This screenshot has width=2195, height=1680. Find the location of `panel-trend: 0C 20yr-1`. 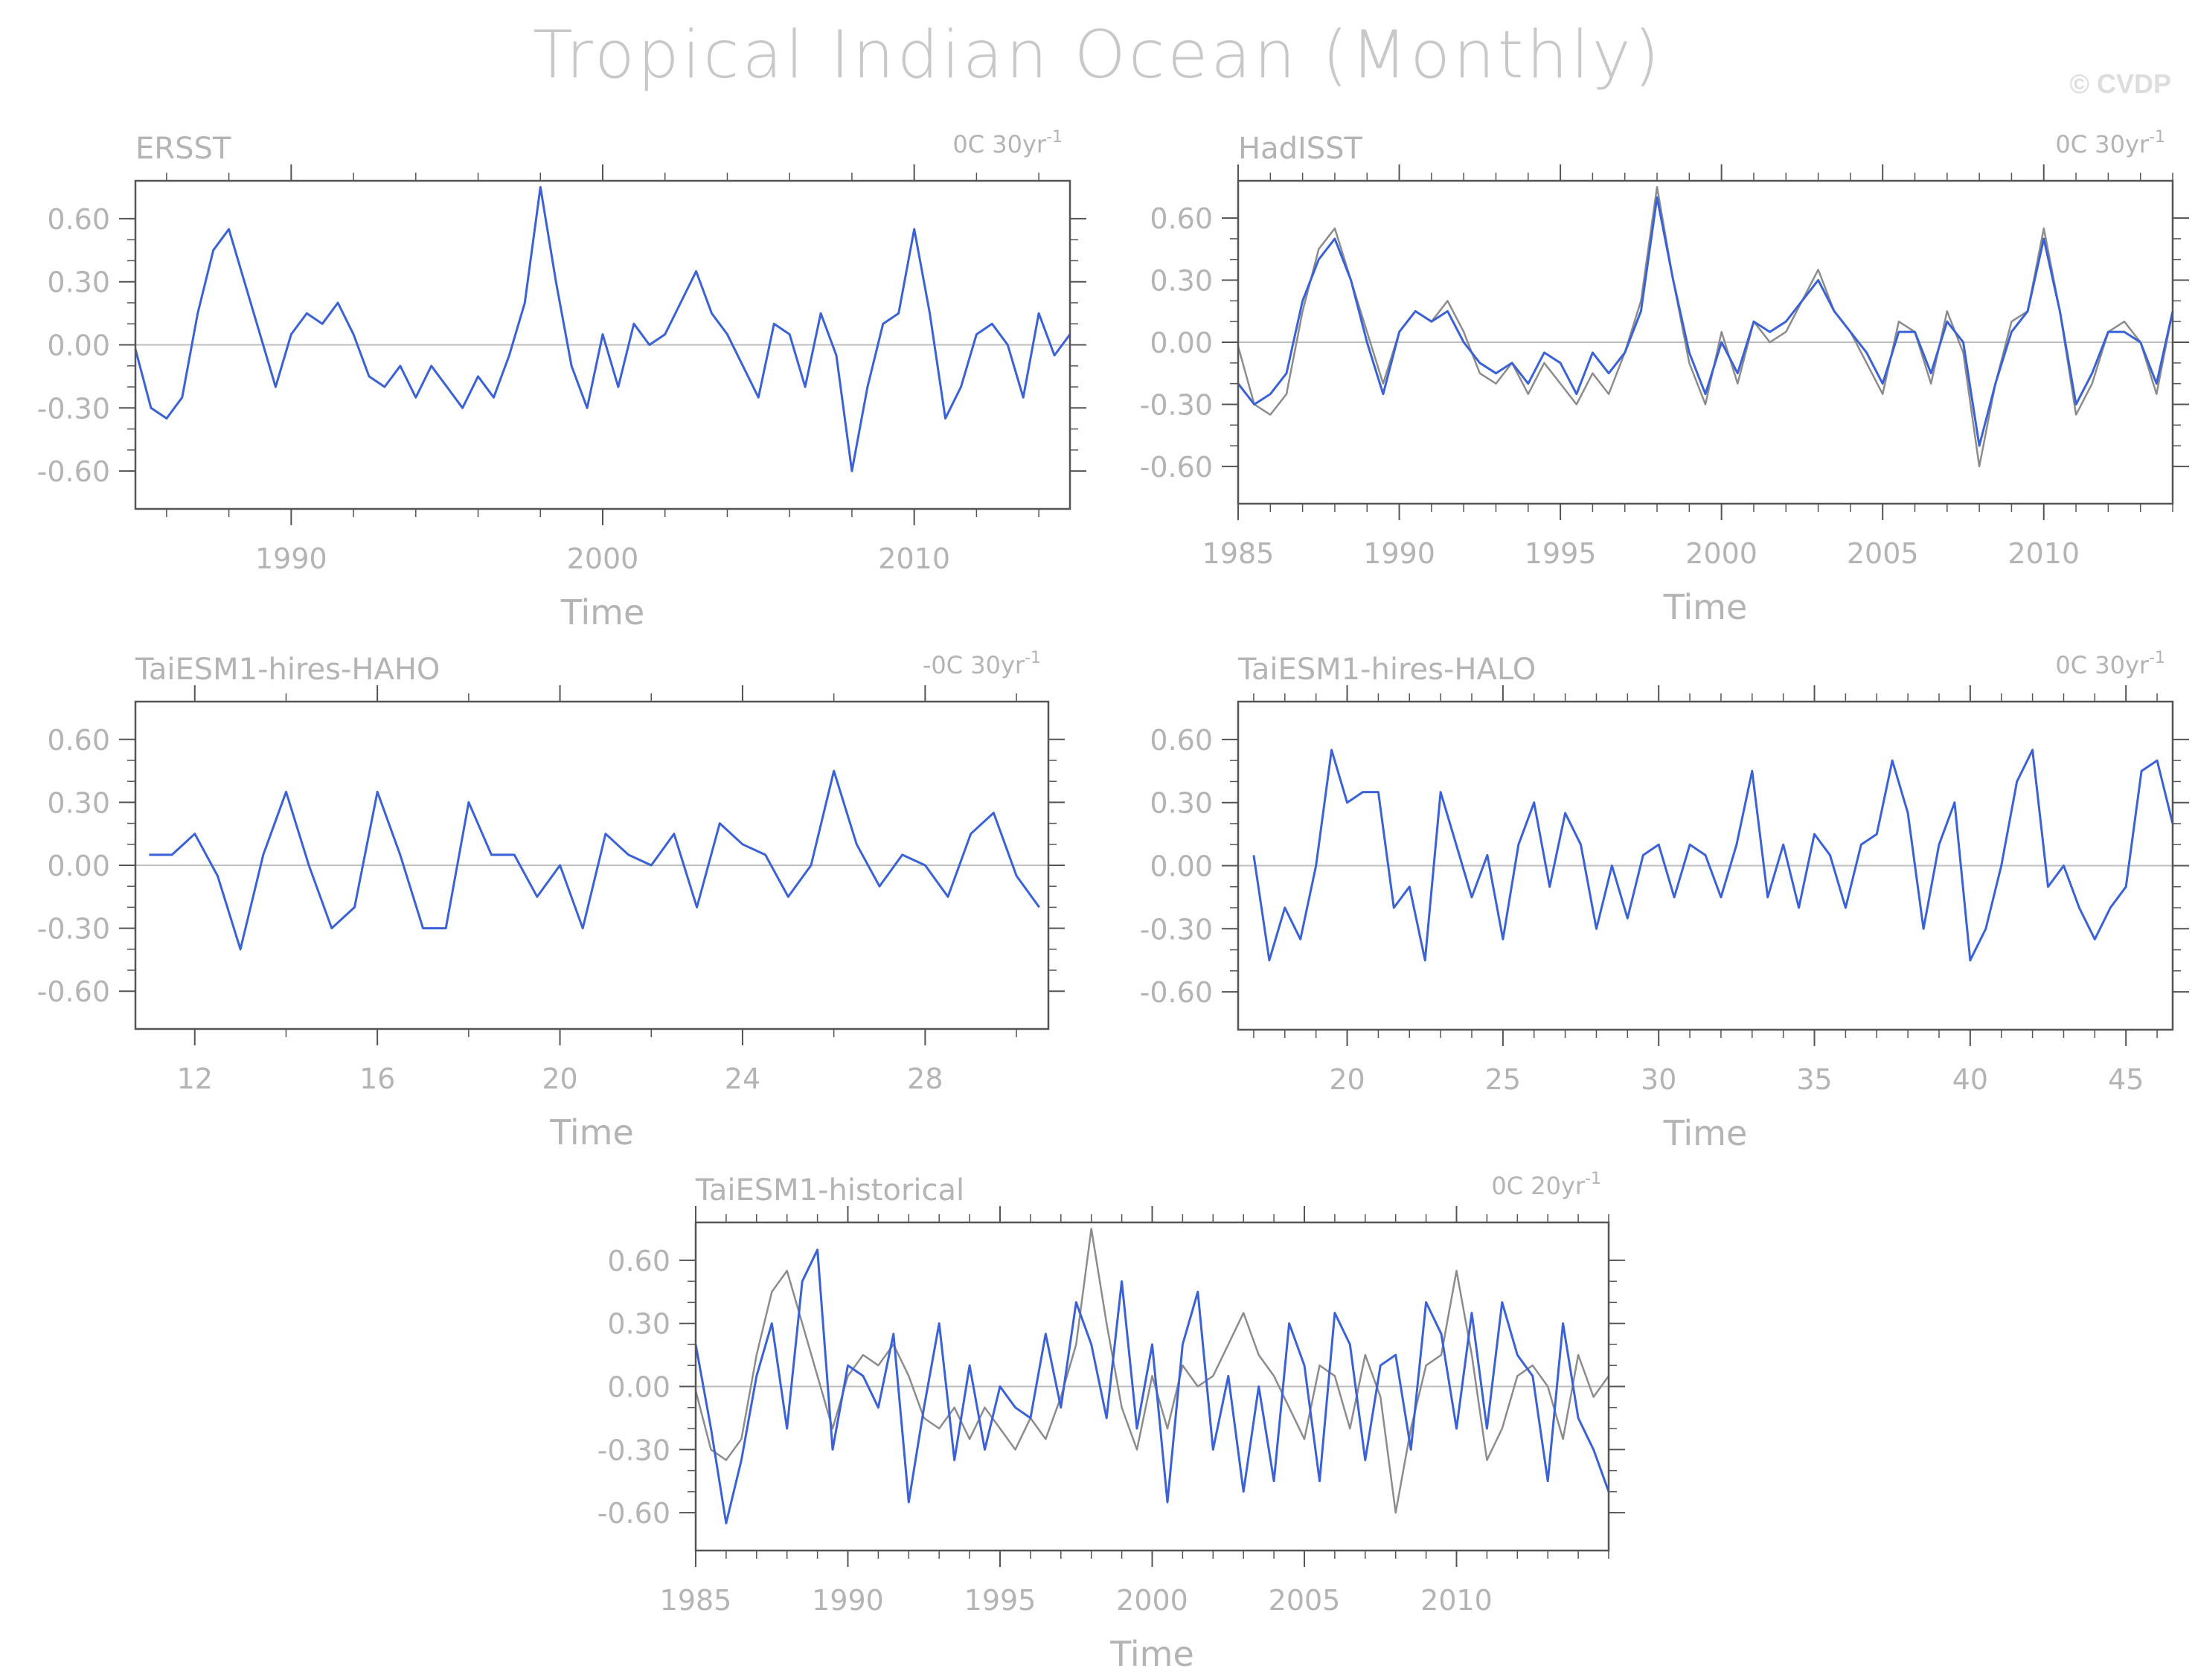

panel-trend: 0C 20yr-1 is located at coordinates (1546, 1185).